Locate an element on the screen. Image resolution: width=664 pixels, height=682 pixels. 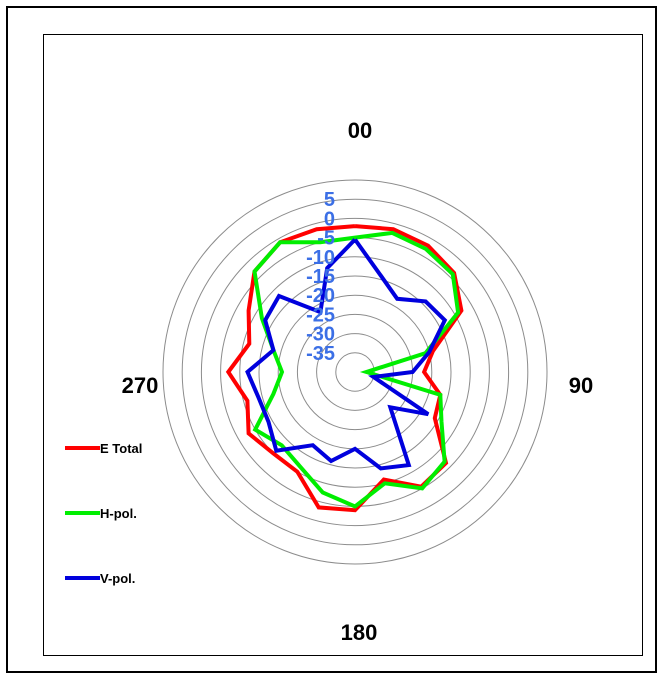
radial-tick-label: -25 is located at coordinates (320, 315).